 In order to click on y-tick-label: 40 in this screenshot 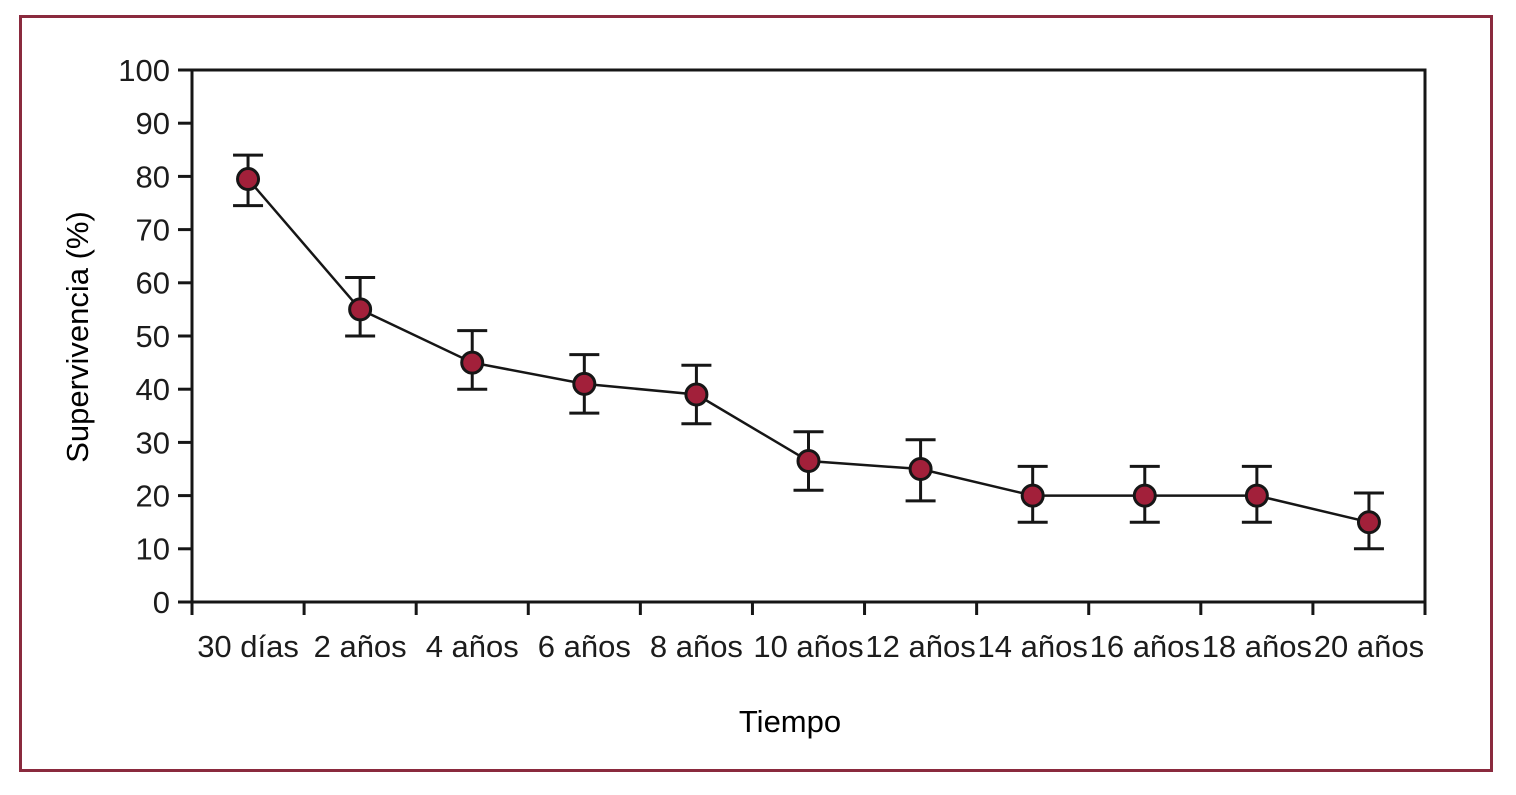, I will do `click(153, 389)`.